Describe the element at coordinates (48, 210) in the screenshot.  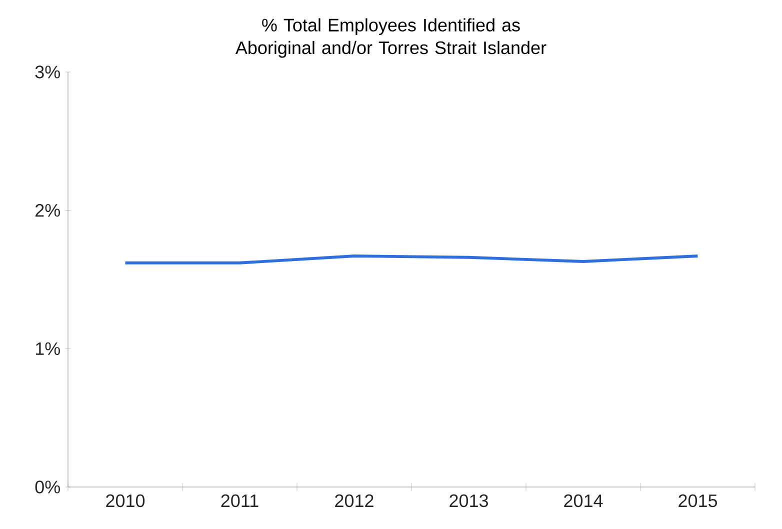
I see `y-tick-label: 2%` at that location.